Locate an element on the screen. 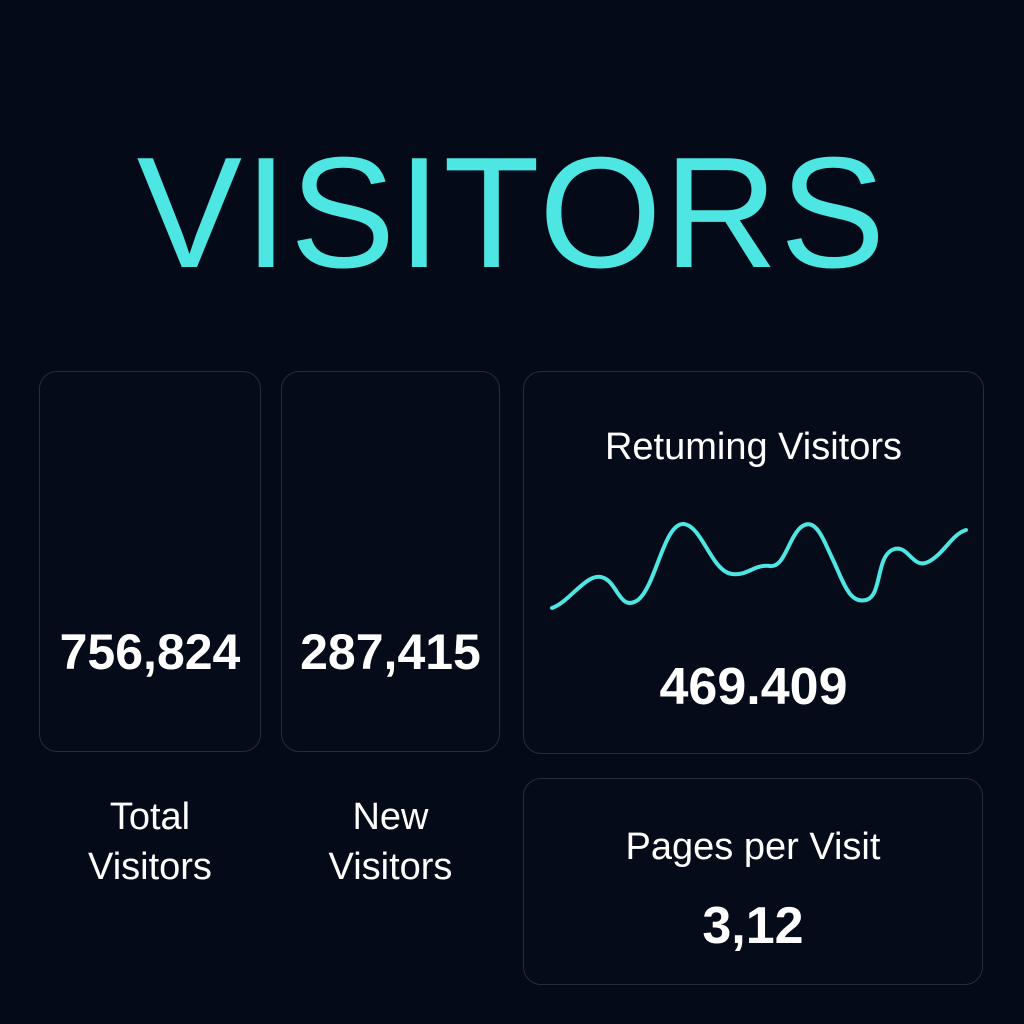 The width and height of the screenshot is (1024, 1024). pages-per-visit-label: Pages per Visit is located at coordinates (753, 847).